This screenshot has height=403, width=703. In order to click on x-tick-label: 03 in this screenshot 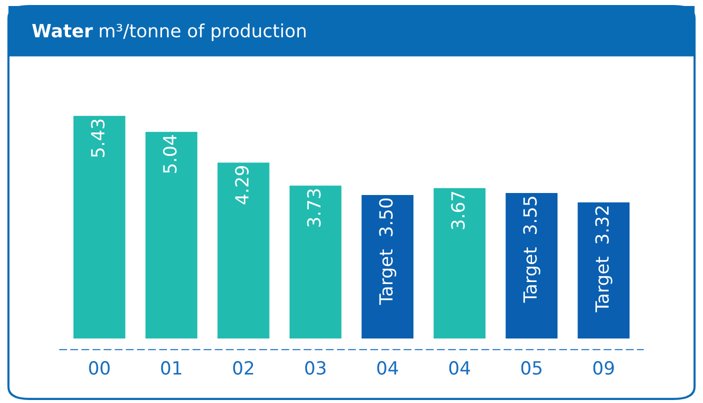, I will do `click(315, 368)`.